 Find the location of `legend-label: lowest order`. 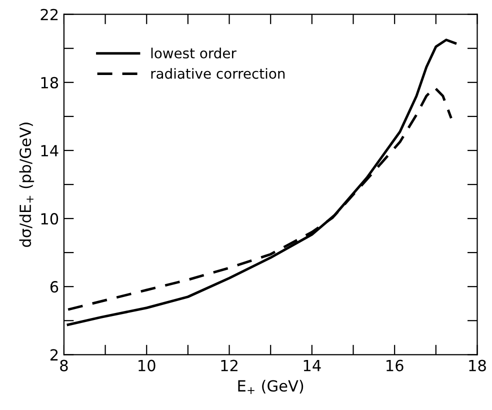

legend-label: lowest order is located at coordinates (193, 53).